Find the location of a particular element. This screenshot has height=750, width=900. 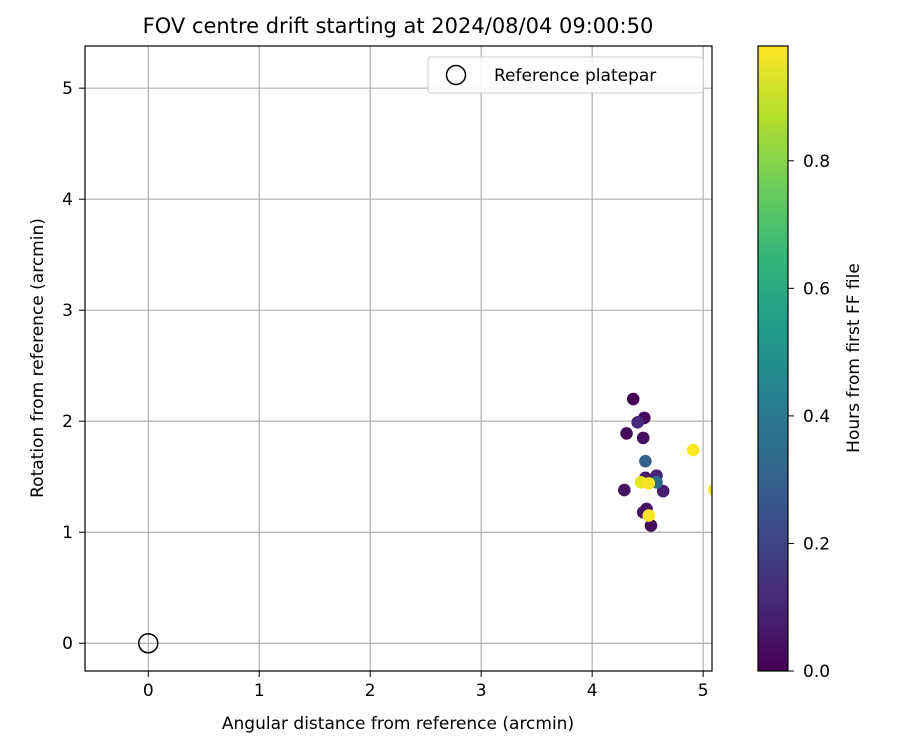

colorbar-gradient is located at coordinates (773, 358).